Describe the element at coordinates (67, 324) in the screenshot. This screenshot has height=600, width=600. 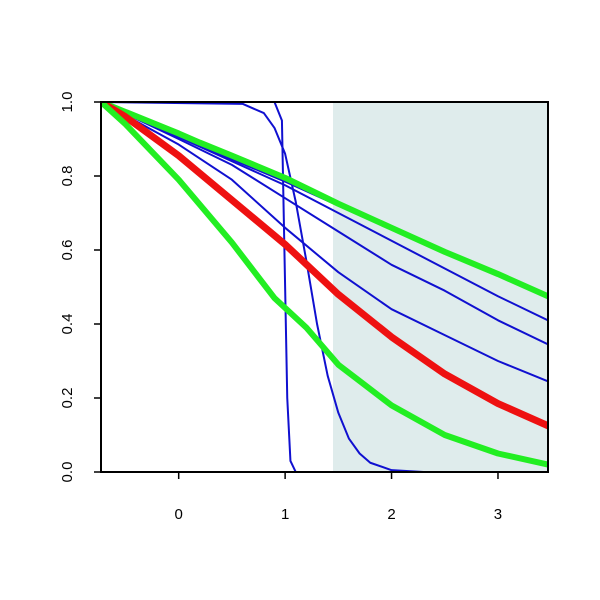
I see `y-tick-label: 0.4` at that location.